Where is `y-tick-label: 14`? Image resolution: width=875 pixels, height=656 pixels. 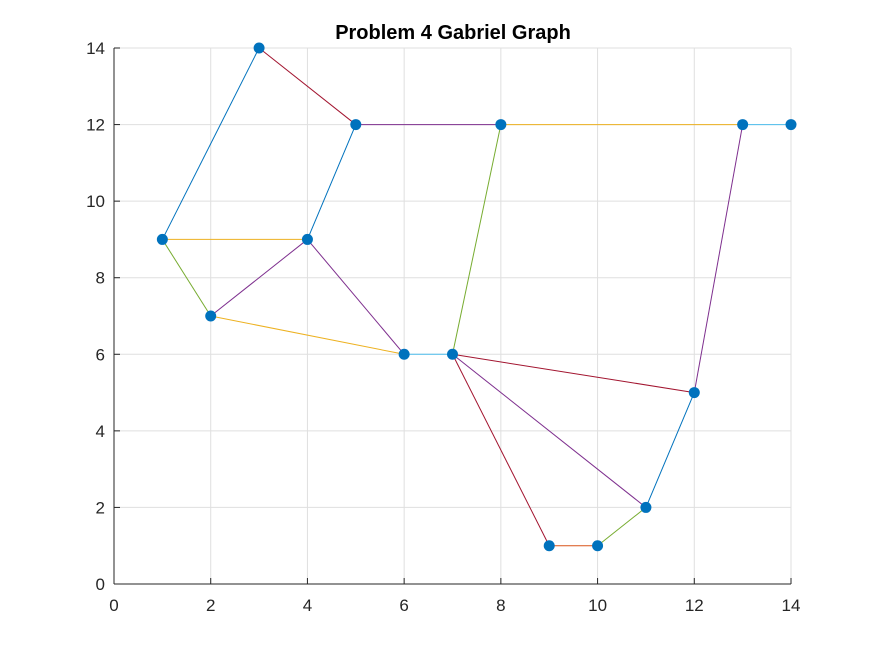
y-tick-label: 14 is located at coordinates (95, 48).